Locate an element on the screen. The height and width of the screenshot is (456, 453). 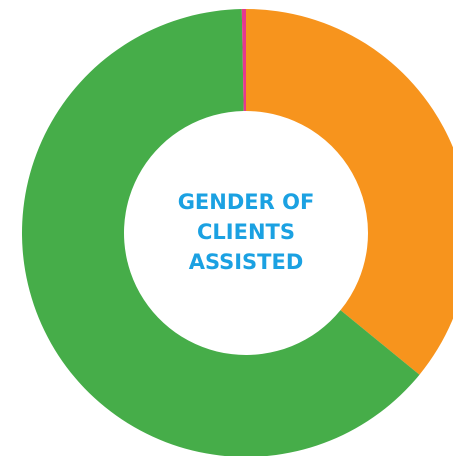
center-title: GENDER OF is located at coordinates (246, 202).